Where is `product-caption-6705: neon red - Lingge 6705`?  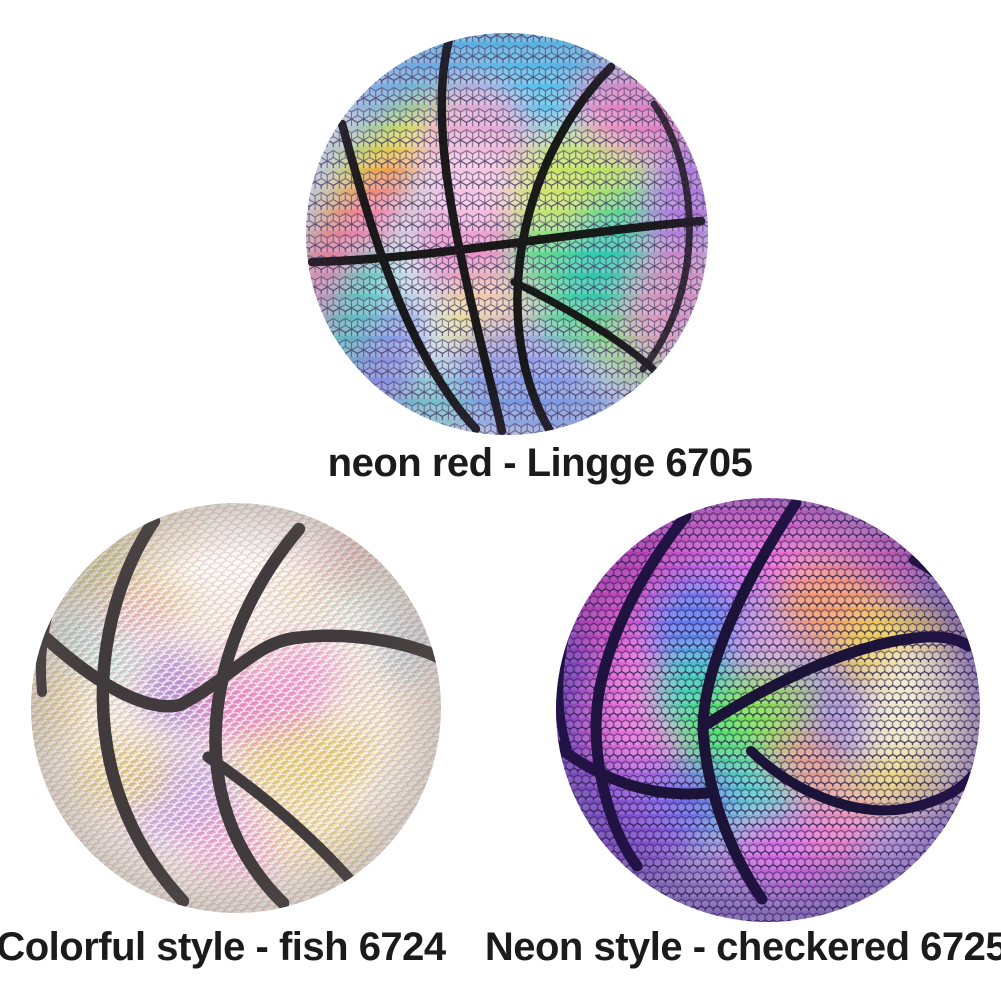
product-caption-6705: neon red - Lingge 6705 is located at coordinates (540, 463).